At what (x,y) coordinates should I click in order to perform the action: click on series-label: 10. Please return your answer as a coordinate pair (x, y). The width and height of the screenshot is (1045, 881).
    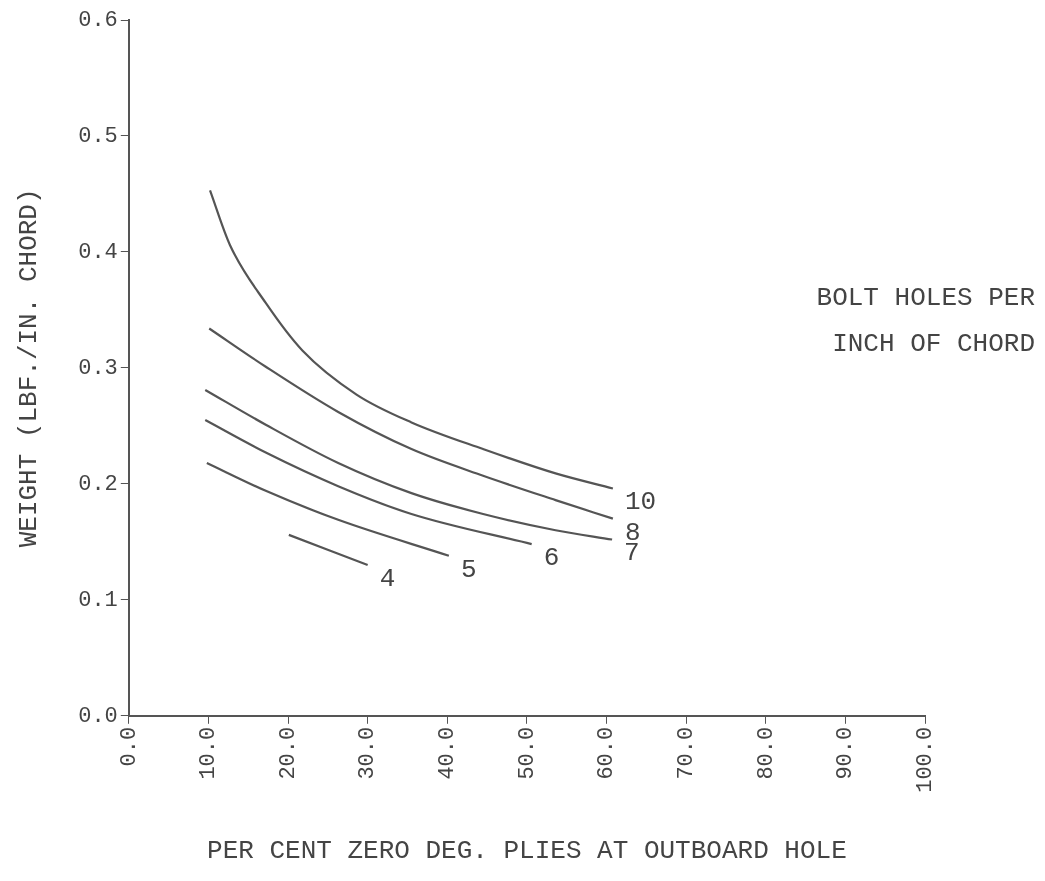
    Looking at the image, I should click on (640, 502).